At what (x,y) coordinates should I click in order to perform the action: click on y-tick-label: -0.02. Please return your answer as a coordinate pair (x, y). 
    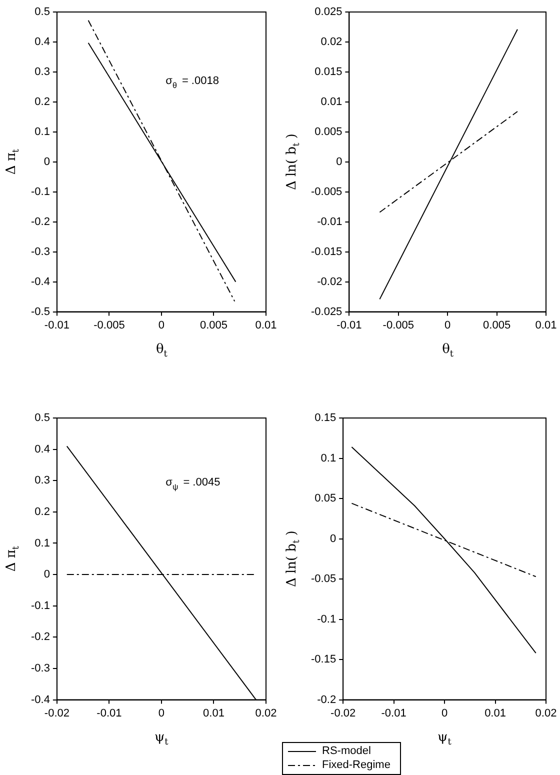
    Looking at the image, I should click on (329, 282).